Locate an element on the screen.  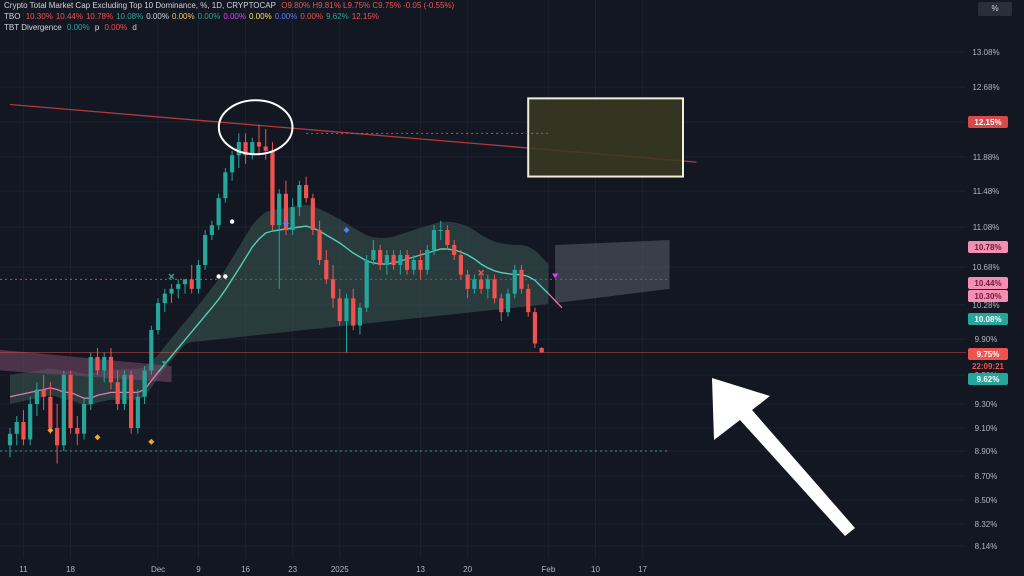
price-tag-label: 9.75% is located at coordinates (988, 354).